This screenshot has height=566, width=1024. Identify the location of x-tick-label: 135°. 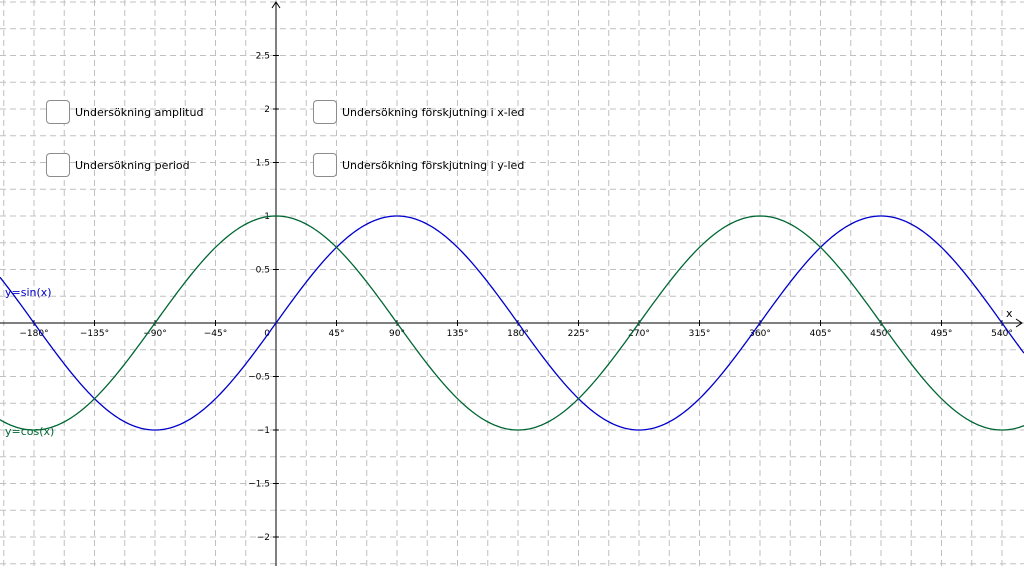
(458, 334).